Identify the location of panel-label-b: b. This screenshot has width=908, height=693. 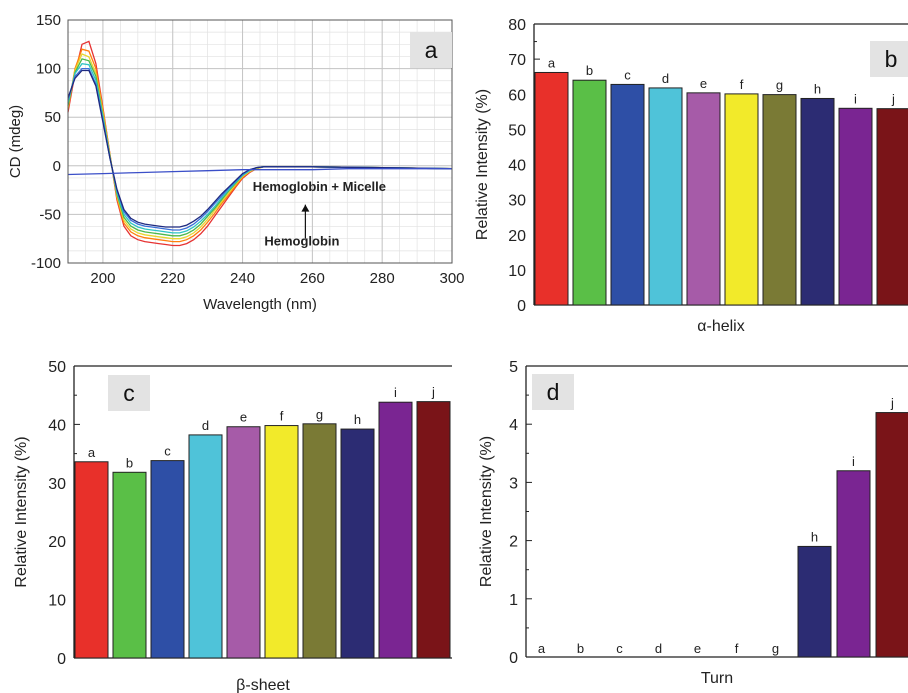
(889, 59).